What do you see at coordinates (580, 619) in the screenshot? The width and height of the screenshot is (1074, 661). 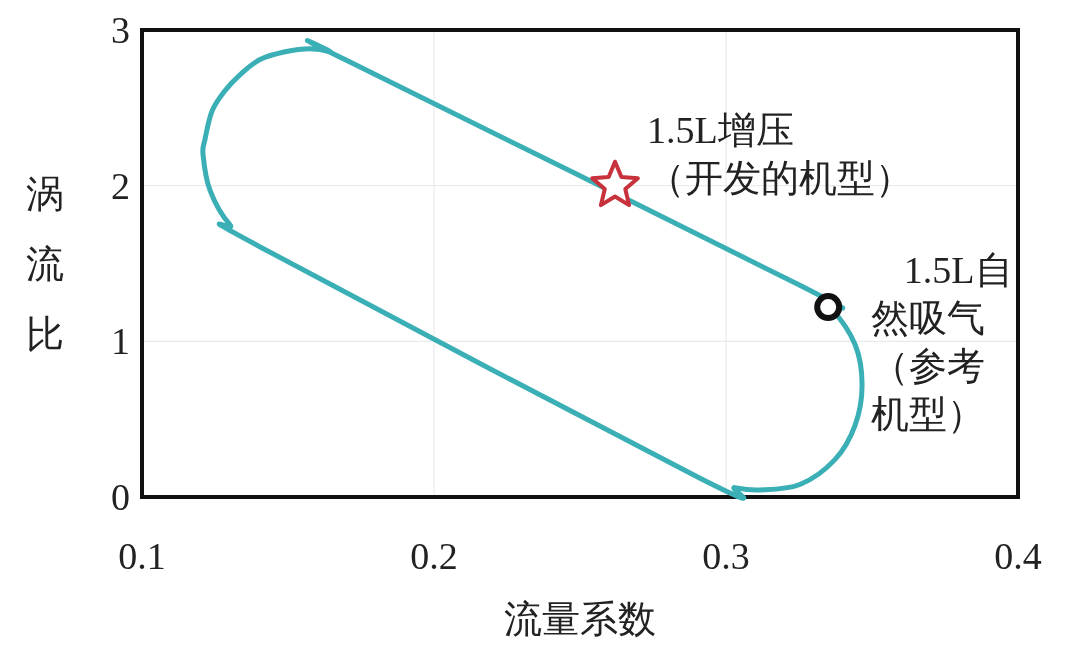 I see `x-axis-title: 流量系数` at bounding box center [580, 619].